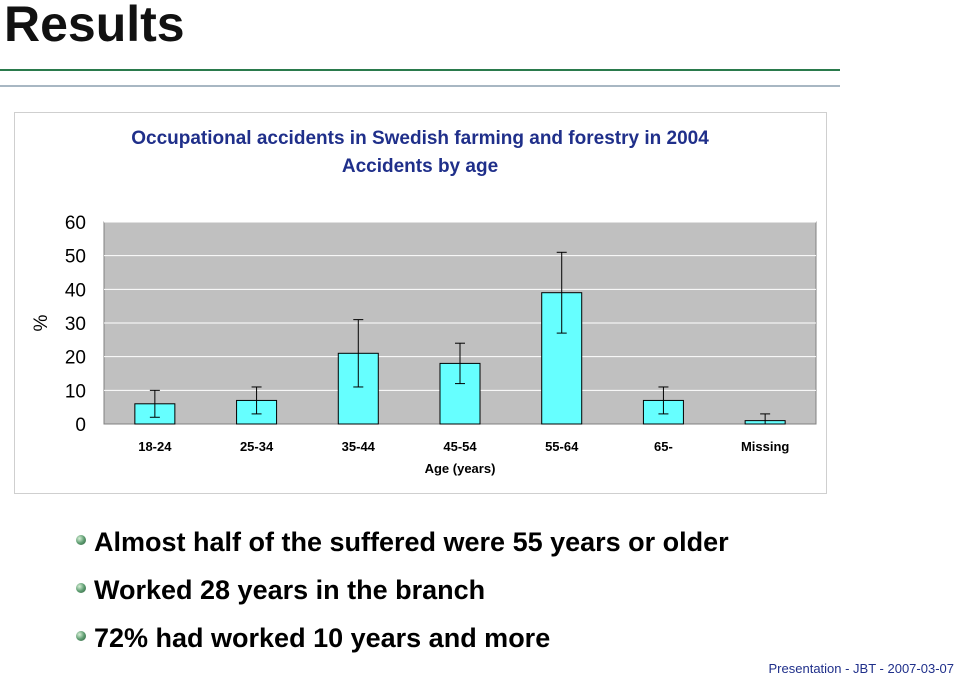 The image size is (960, 678). I want to click on y-tick-label: 20, so click(75, 358).